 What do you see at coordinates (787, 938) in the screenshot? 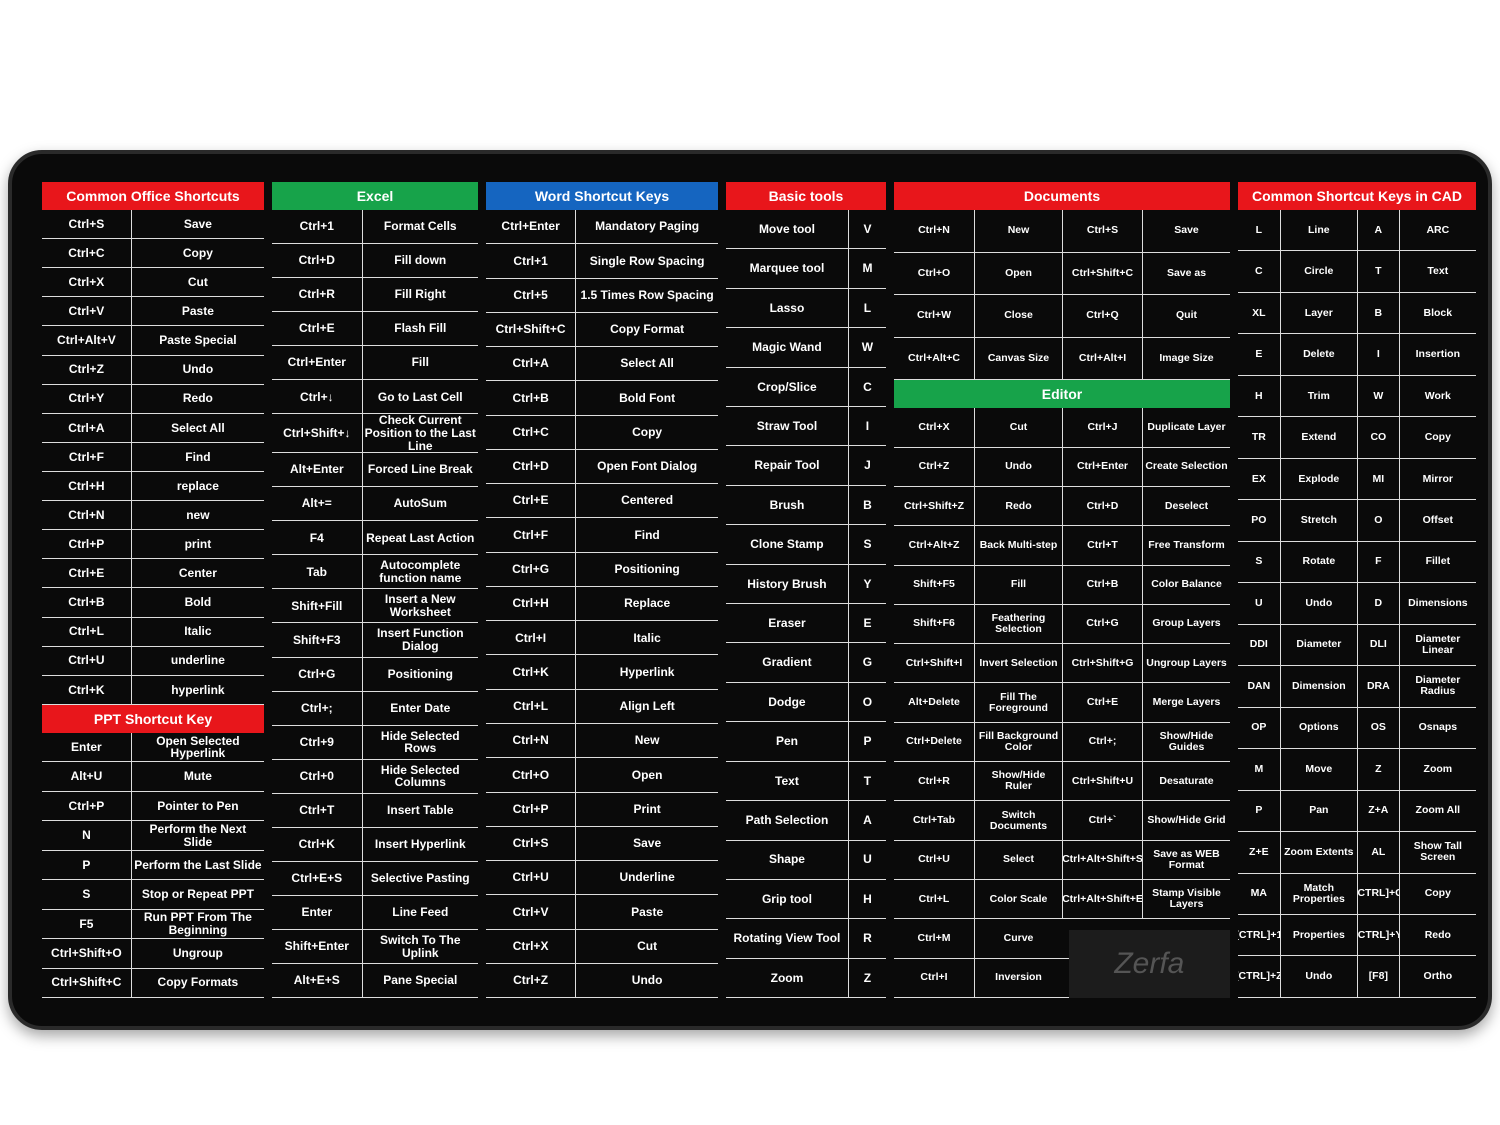
I see `shortcut-action: Rotating View Tool` at bounding box center [787, 938].